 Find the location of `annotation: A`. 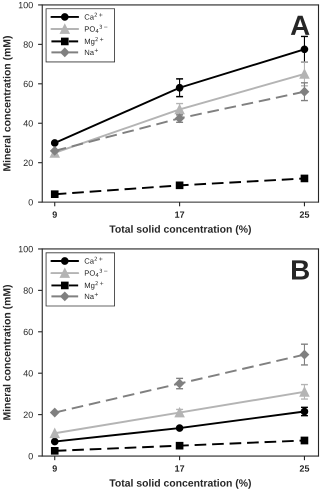

annotation: A is located at coordinates (300, 25).